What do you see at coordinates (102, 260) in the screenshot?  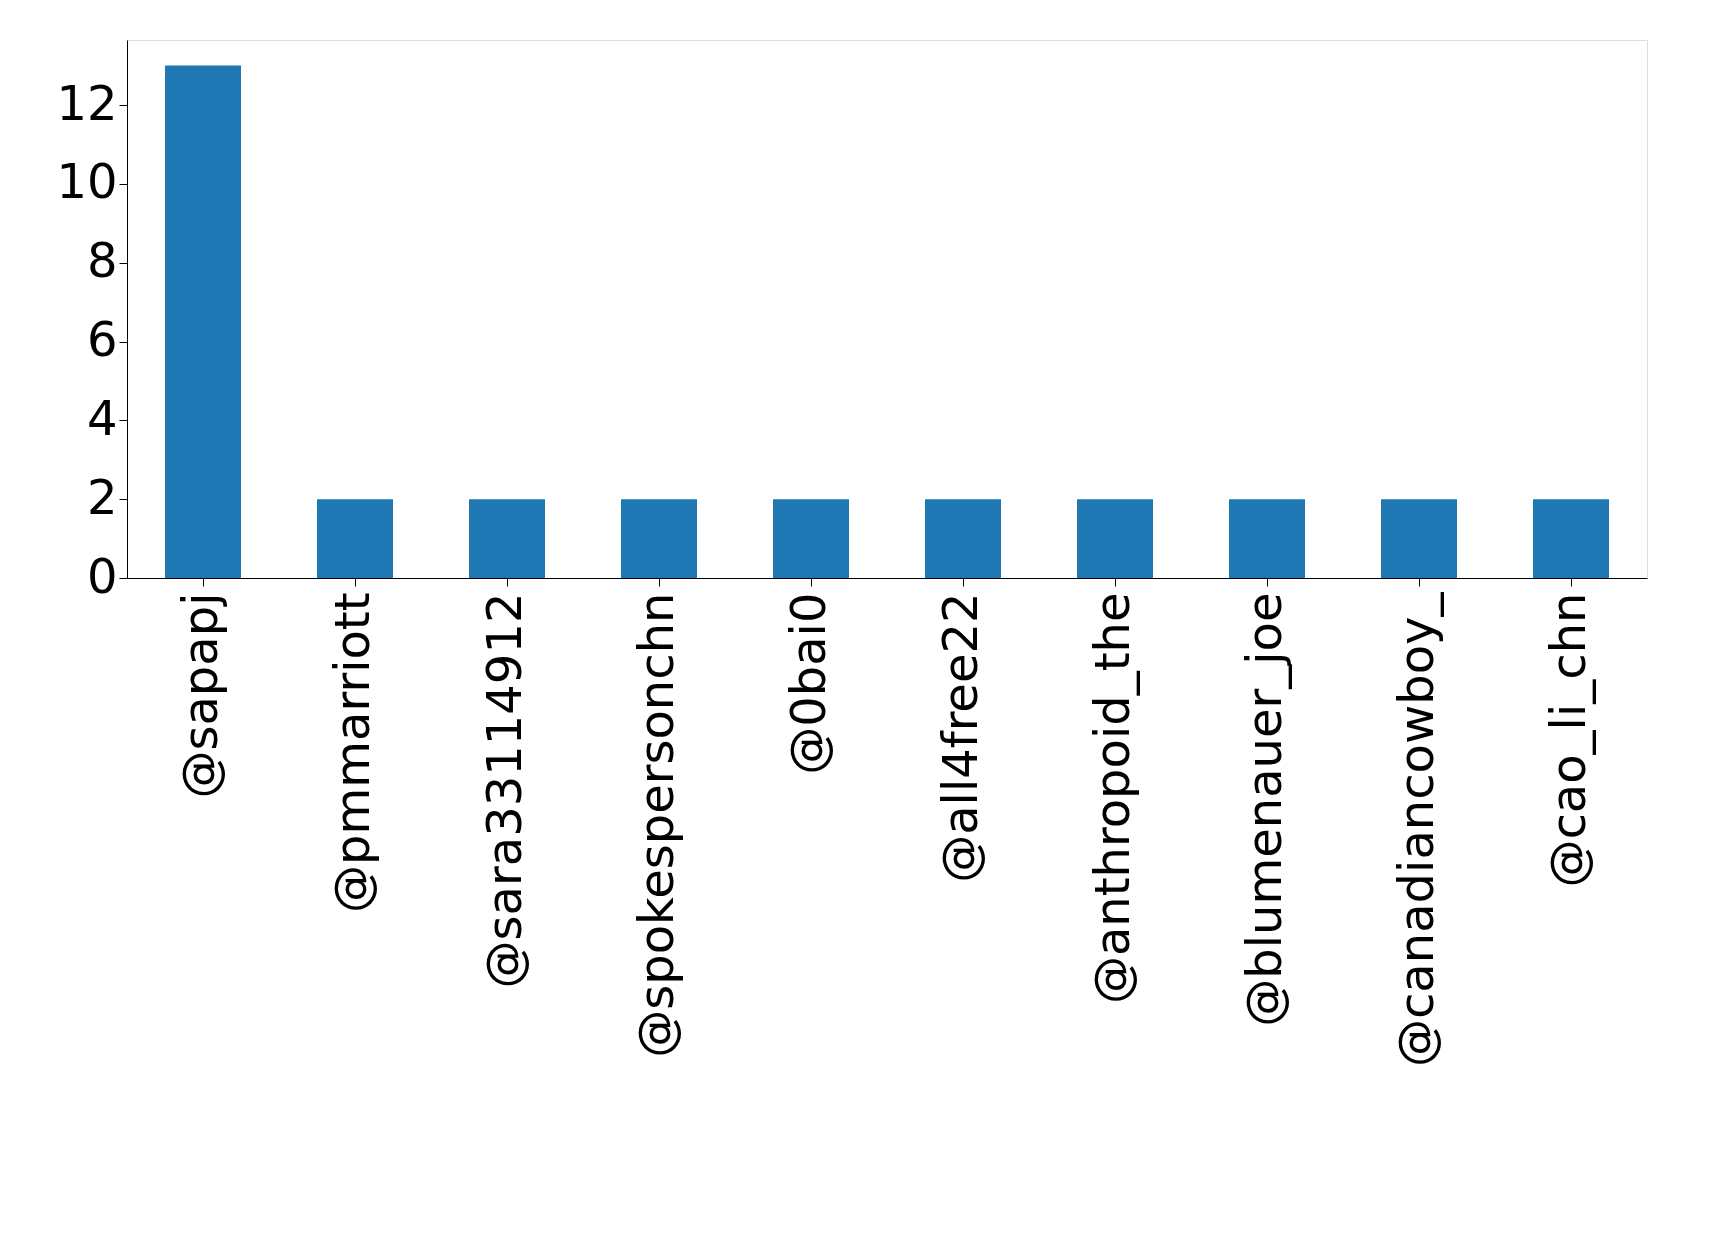 I see `y-tick-label: 8` at bounding box center [102, 260].